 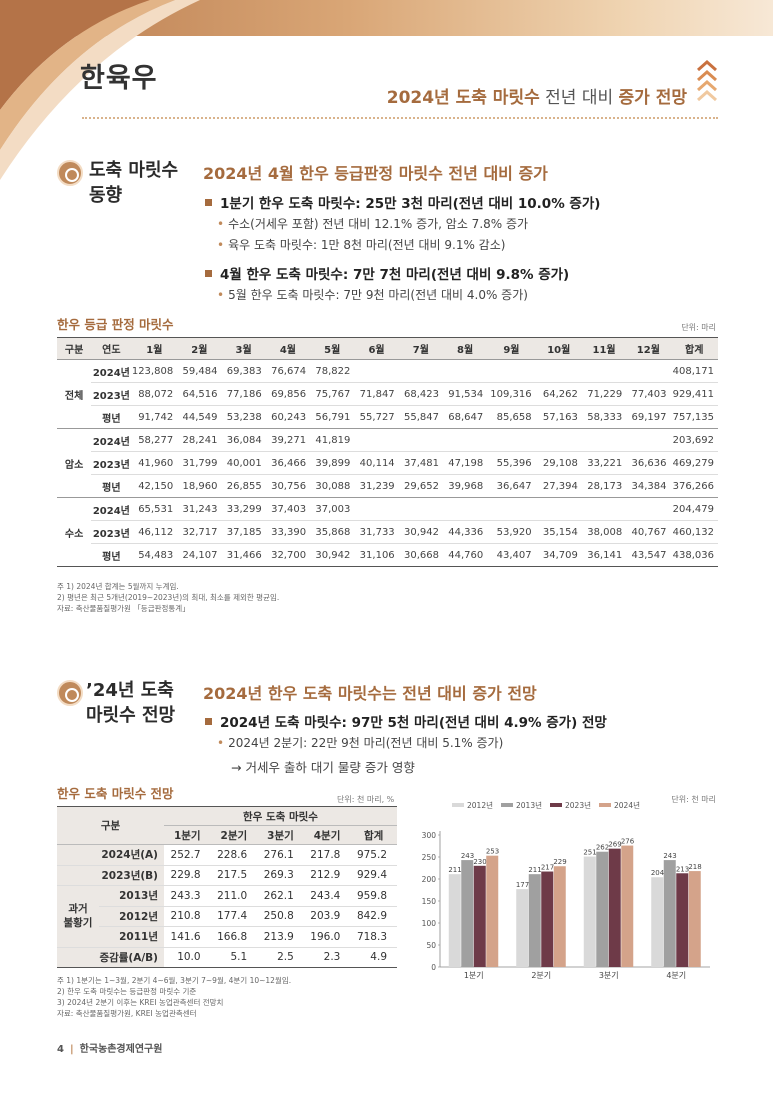 I want to click on table1-cell: 39,968, so click(x=465, y=486).